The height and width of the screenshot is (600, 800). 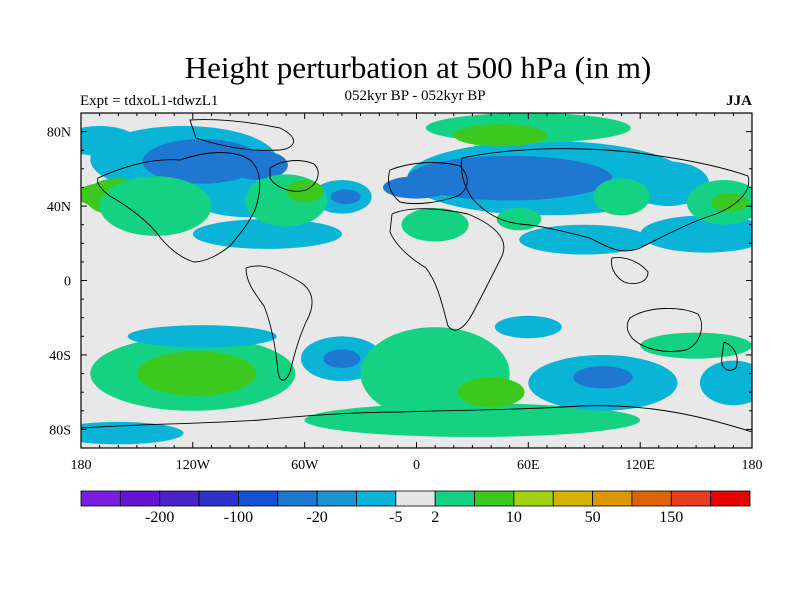 I want to click on colorbar-label: -200, so click(x=159, y=517).